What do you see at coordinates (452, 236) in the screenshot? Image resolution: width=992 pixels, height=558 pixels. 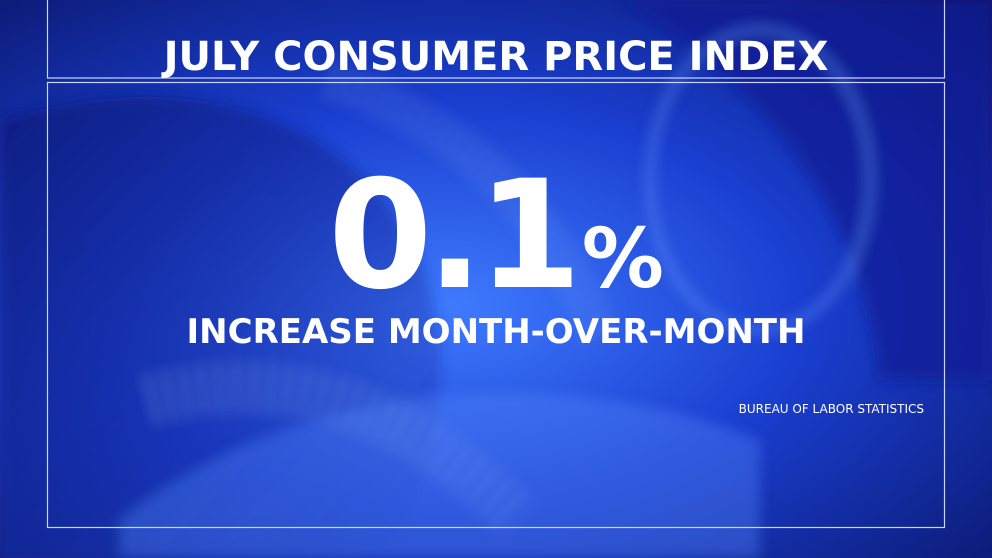 I see `stat-value: 0.1` at bounding box center [452, 236].